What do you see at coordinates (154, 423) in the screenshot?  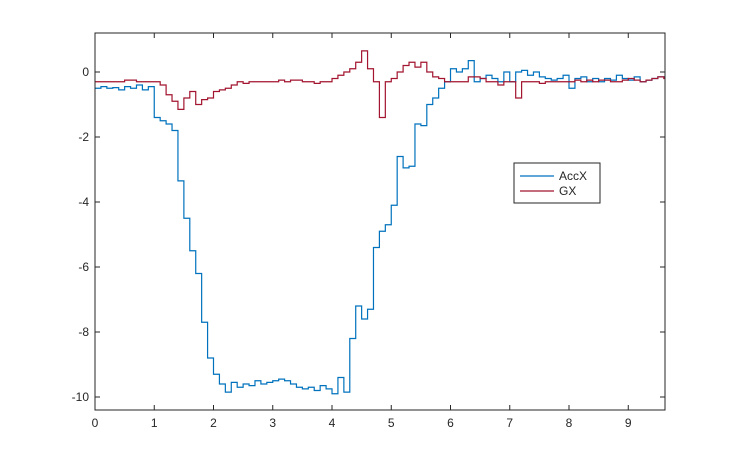 I see `x-tick-label: 1` at bounding box center [154, 423].